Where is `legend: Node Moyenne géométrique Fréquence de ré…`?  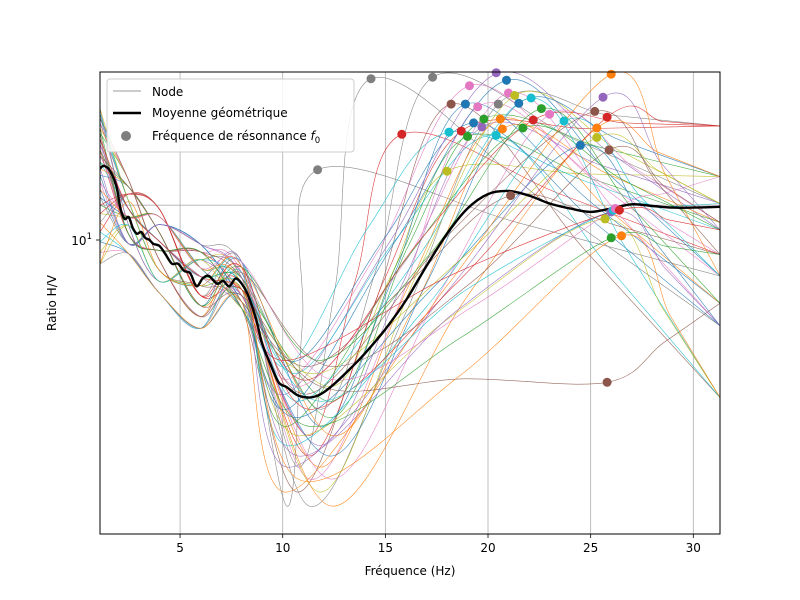
legend: Node Moyenne géométrique Fréquence de ré… is located at coordinates (230, 115).